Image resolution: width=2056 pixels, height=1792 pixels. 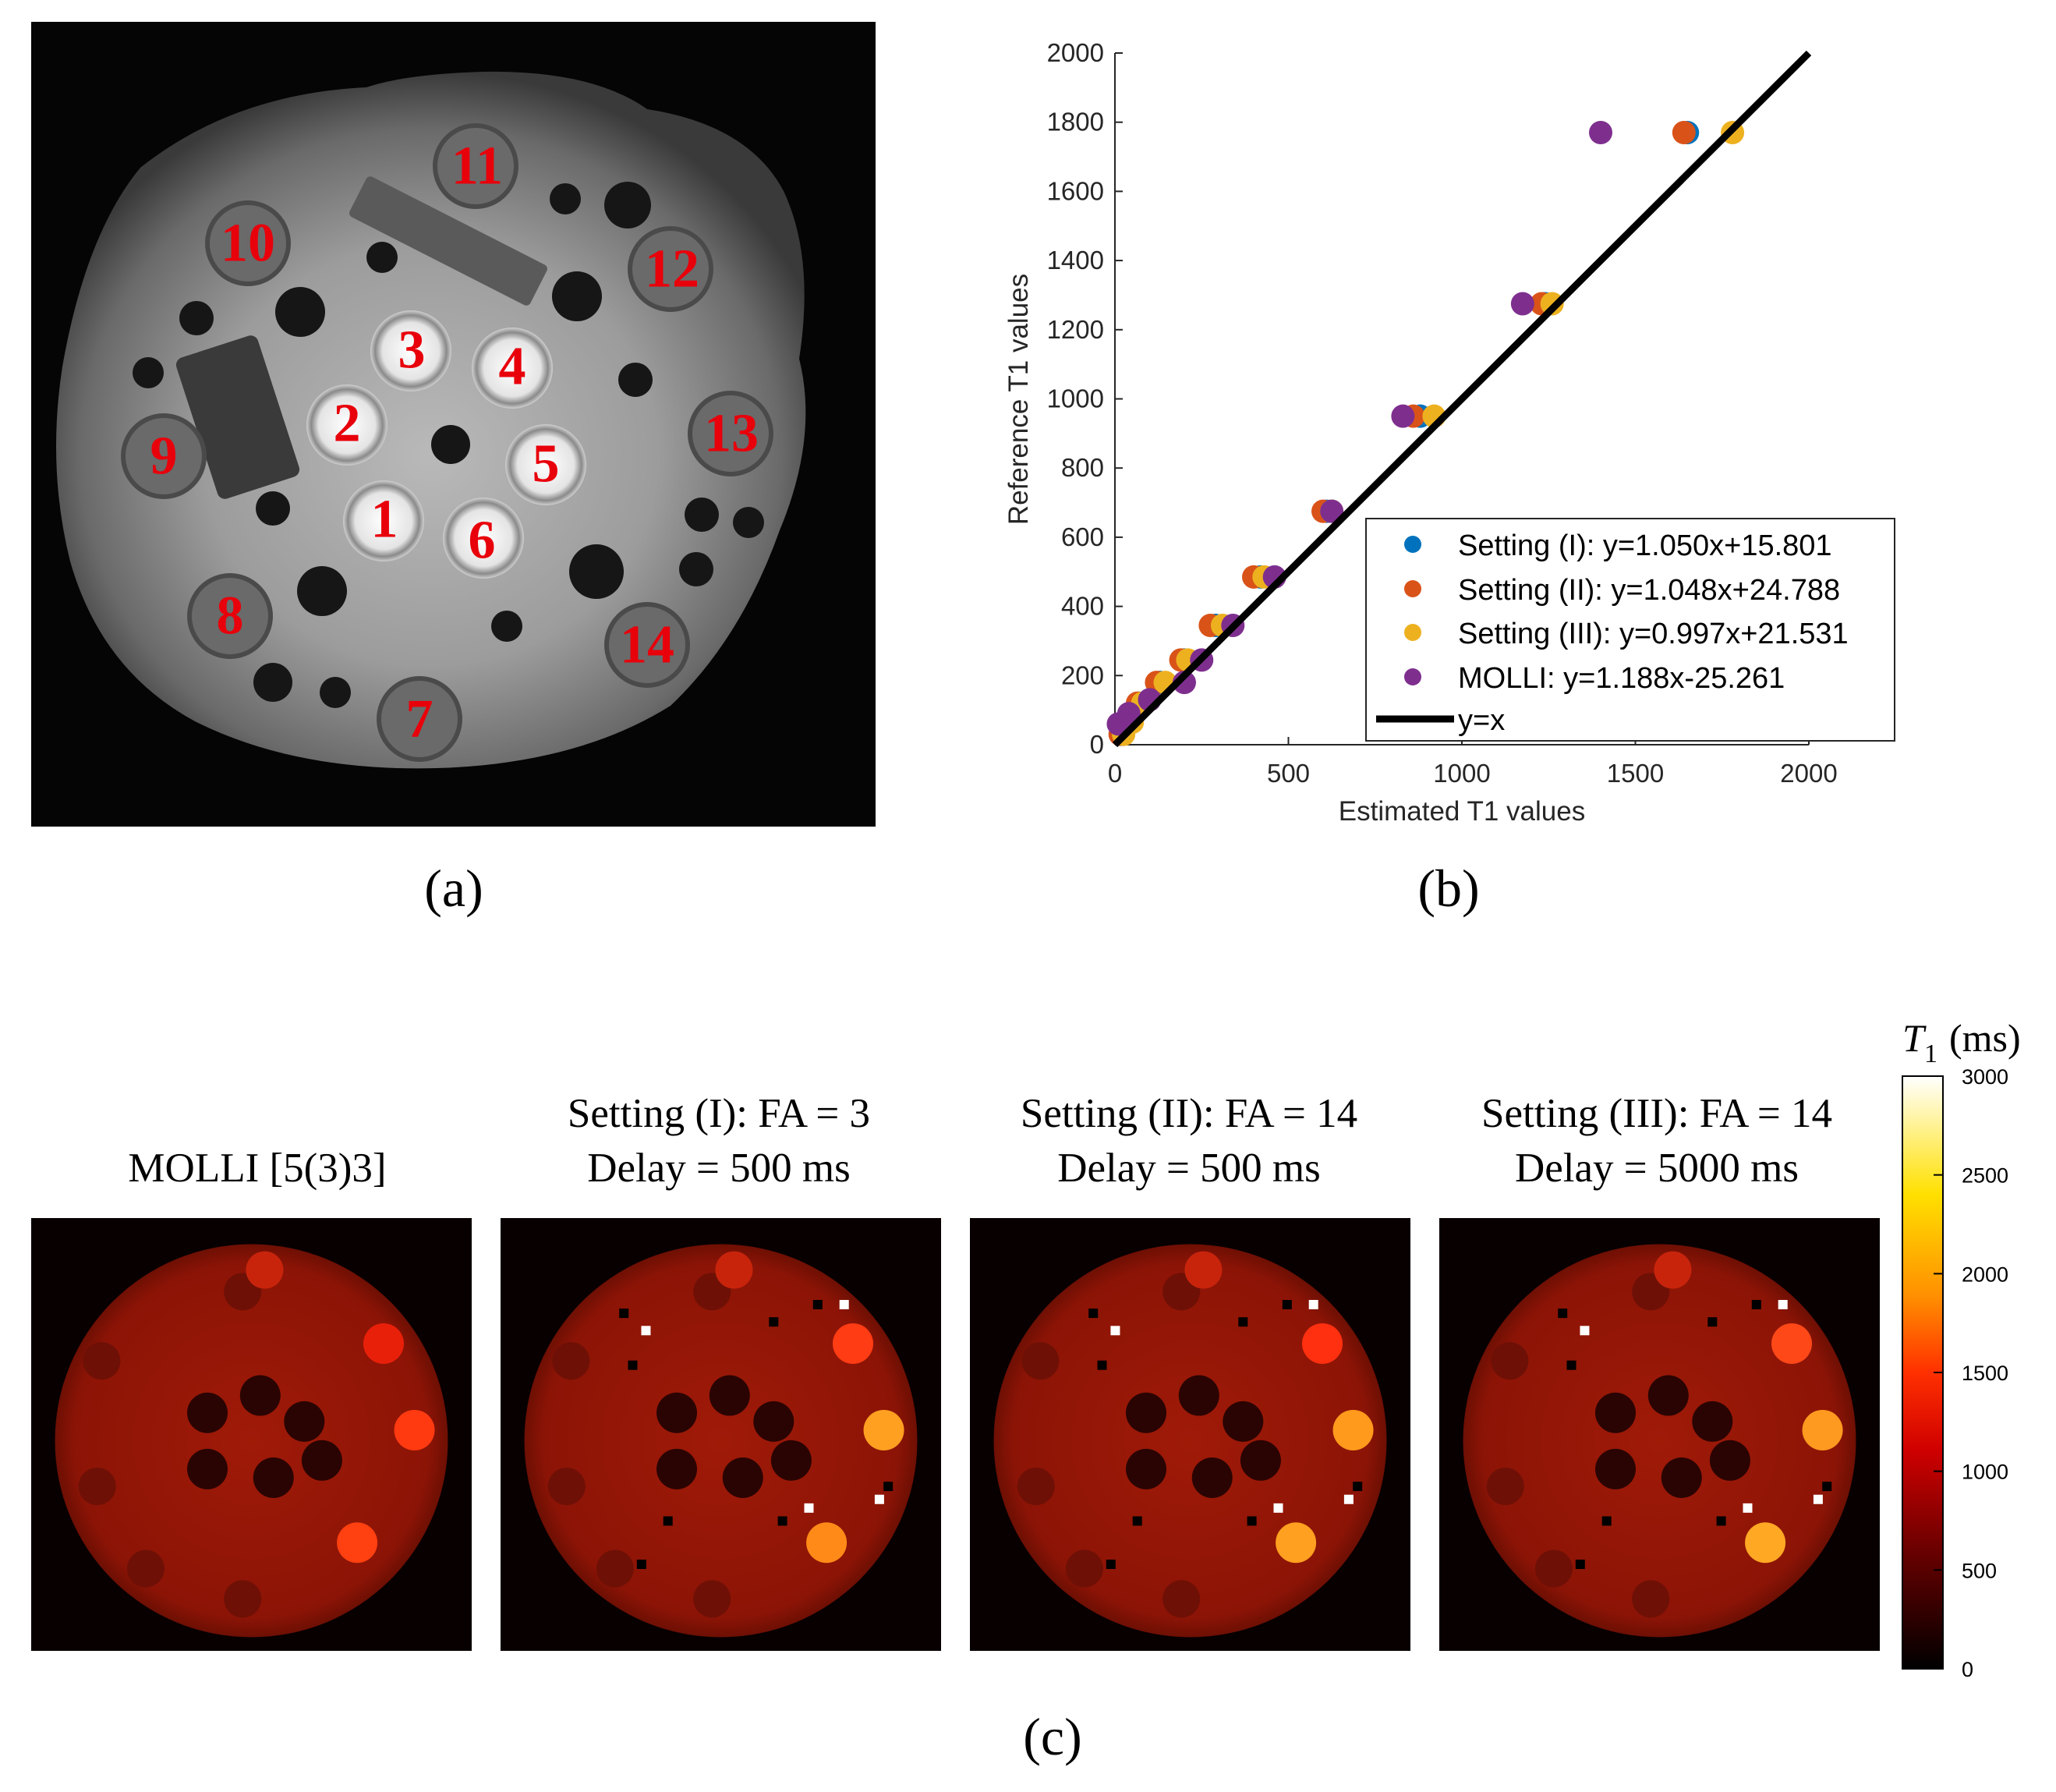 What do you see at coordinates (477, 166) in the screenshot?
I see `vial-label-11: 11` at bounding box center [477, 166].